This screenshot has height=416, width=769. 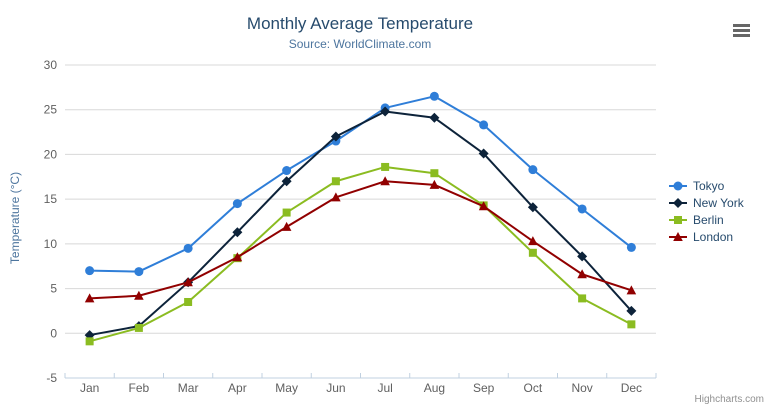 What do you see at coordinates (718, 202) in the screenshot?
I see `legend-label: New York` at bounding box center [718, 202].